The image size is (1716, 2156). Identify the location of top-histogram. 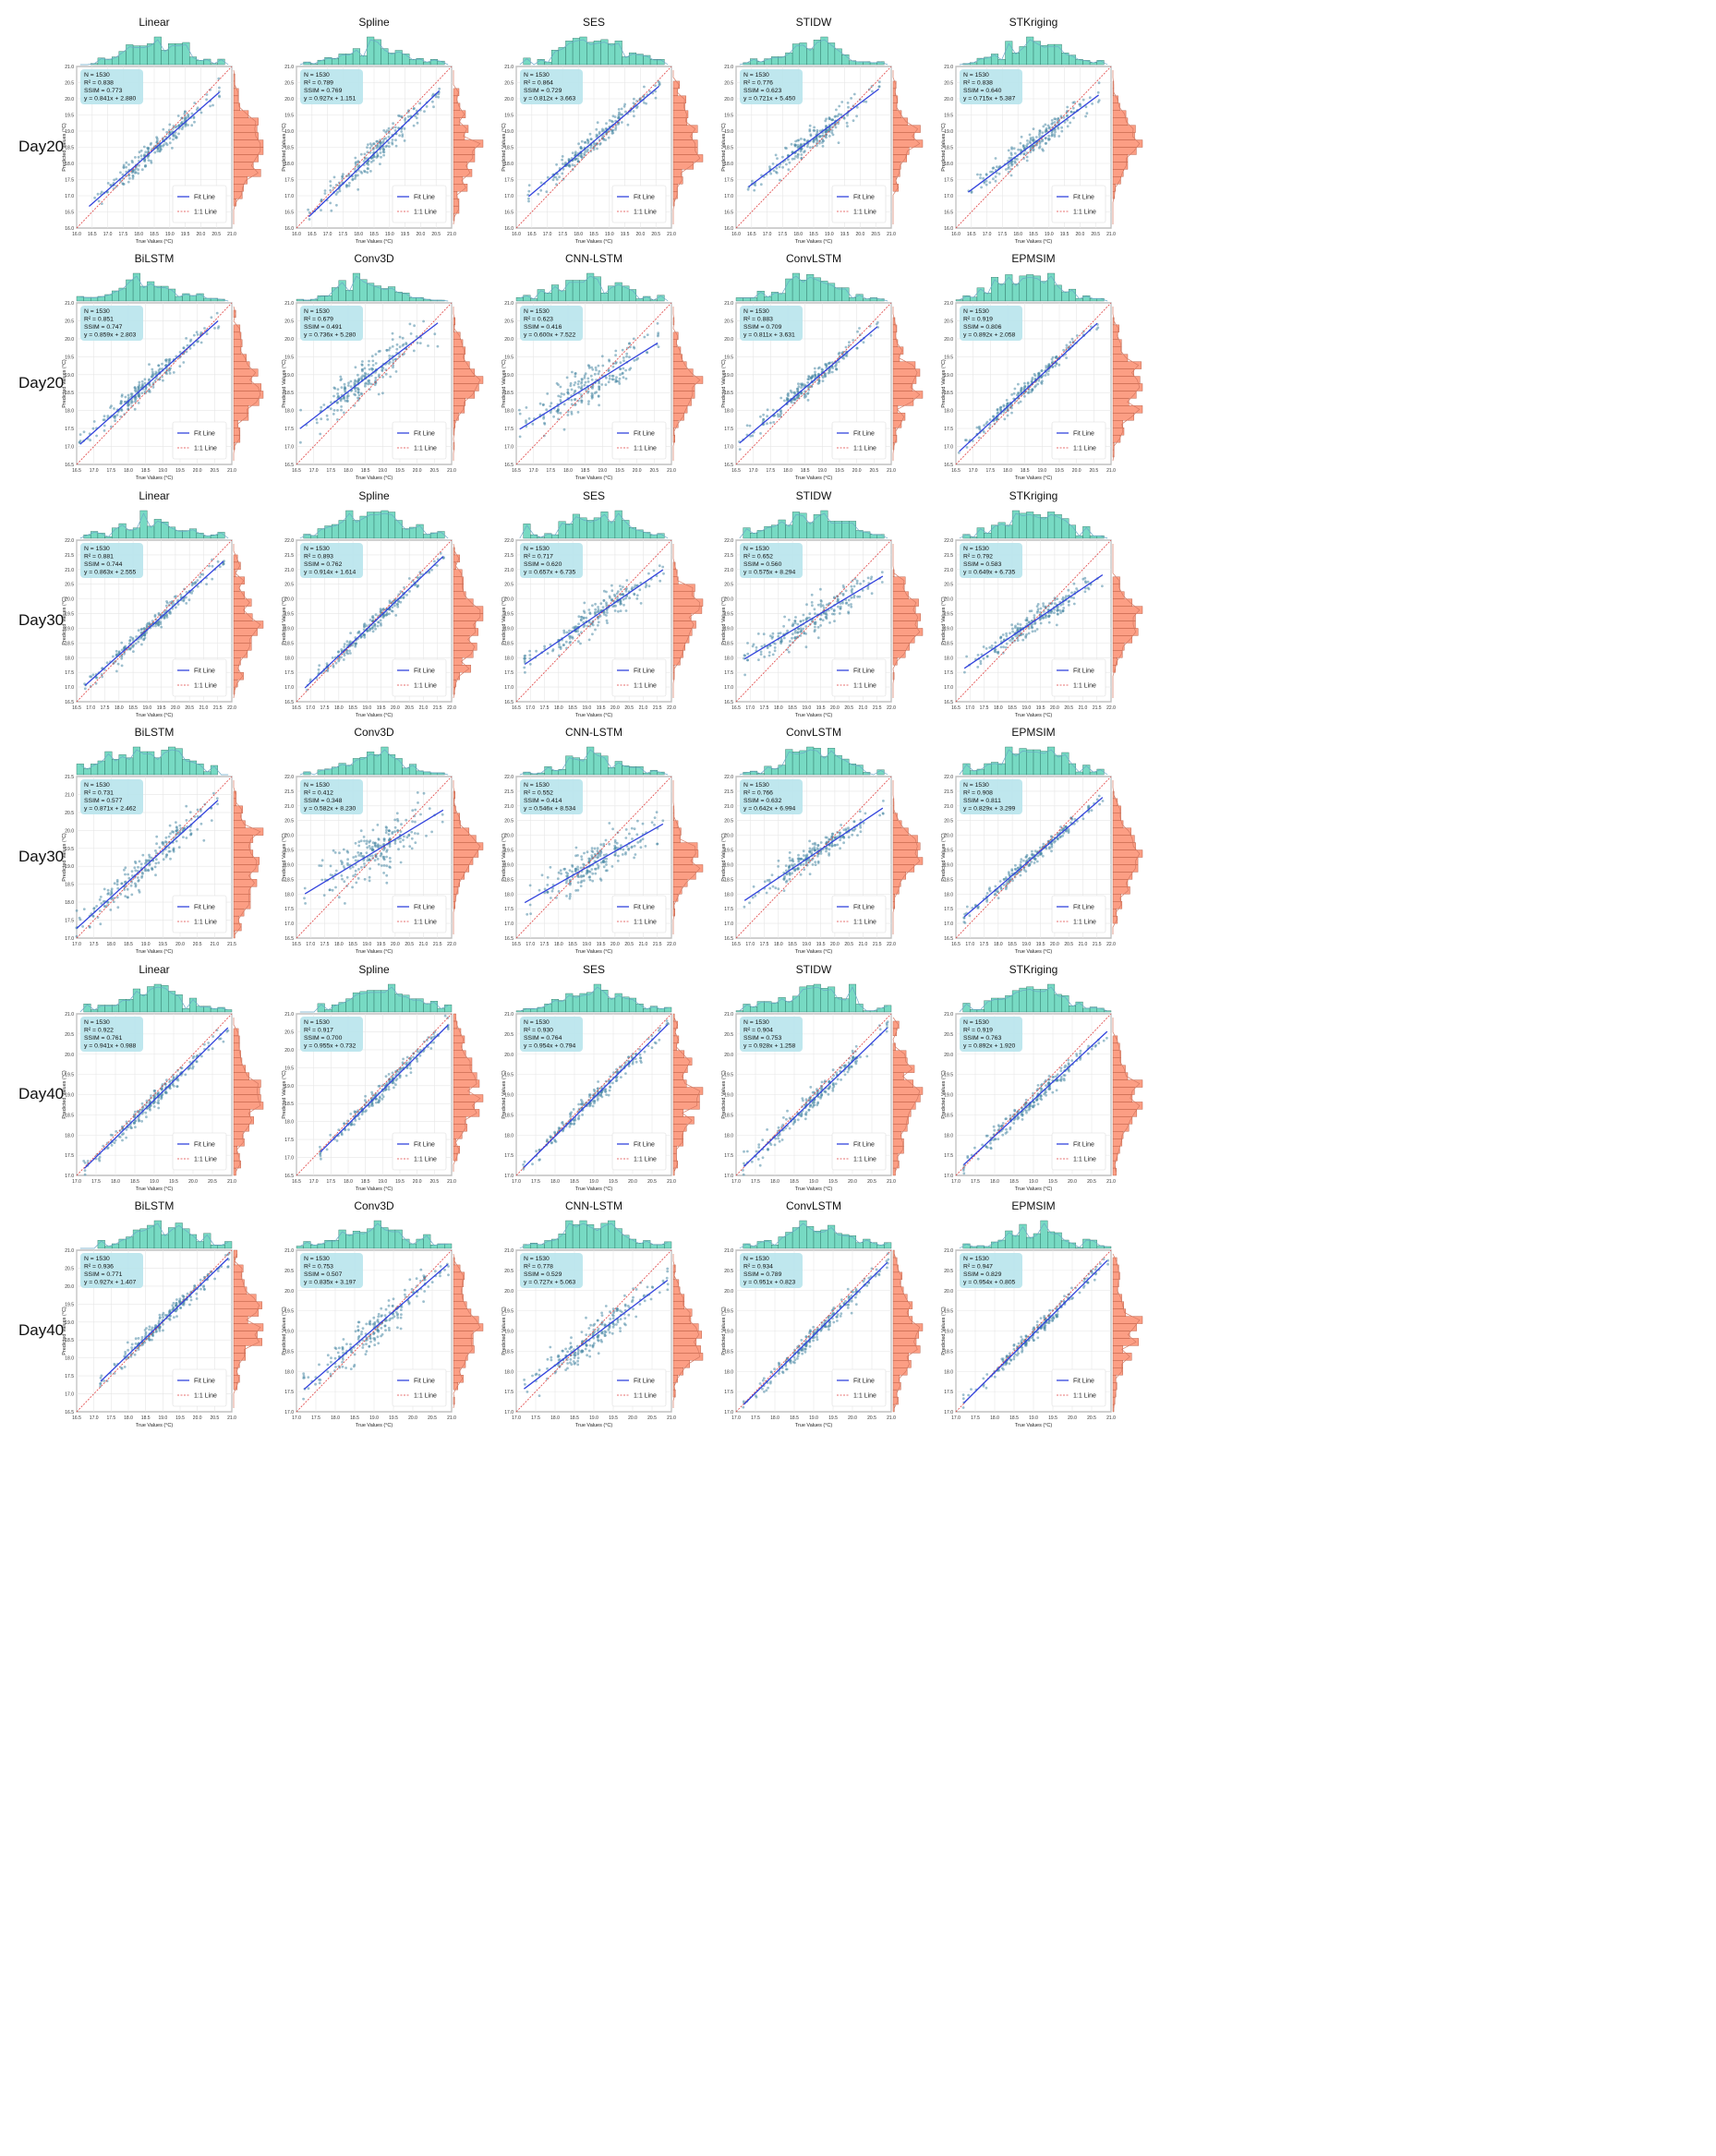
(1031, 287).